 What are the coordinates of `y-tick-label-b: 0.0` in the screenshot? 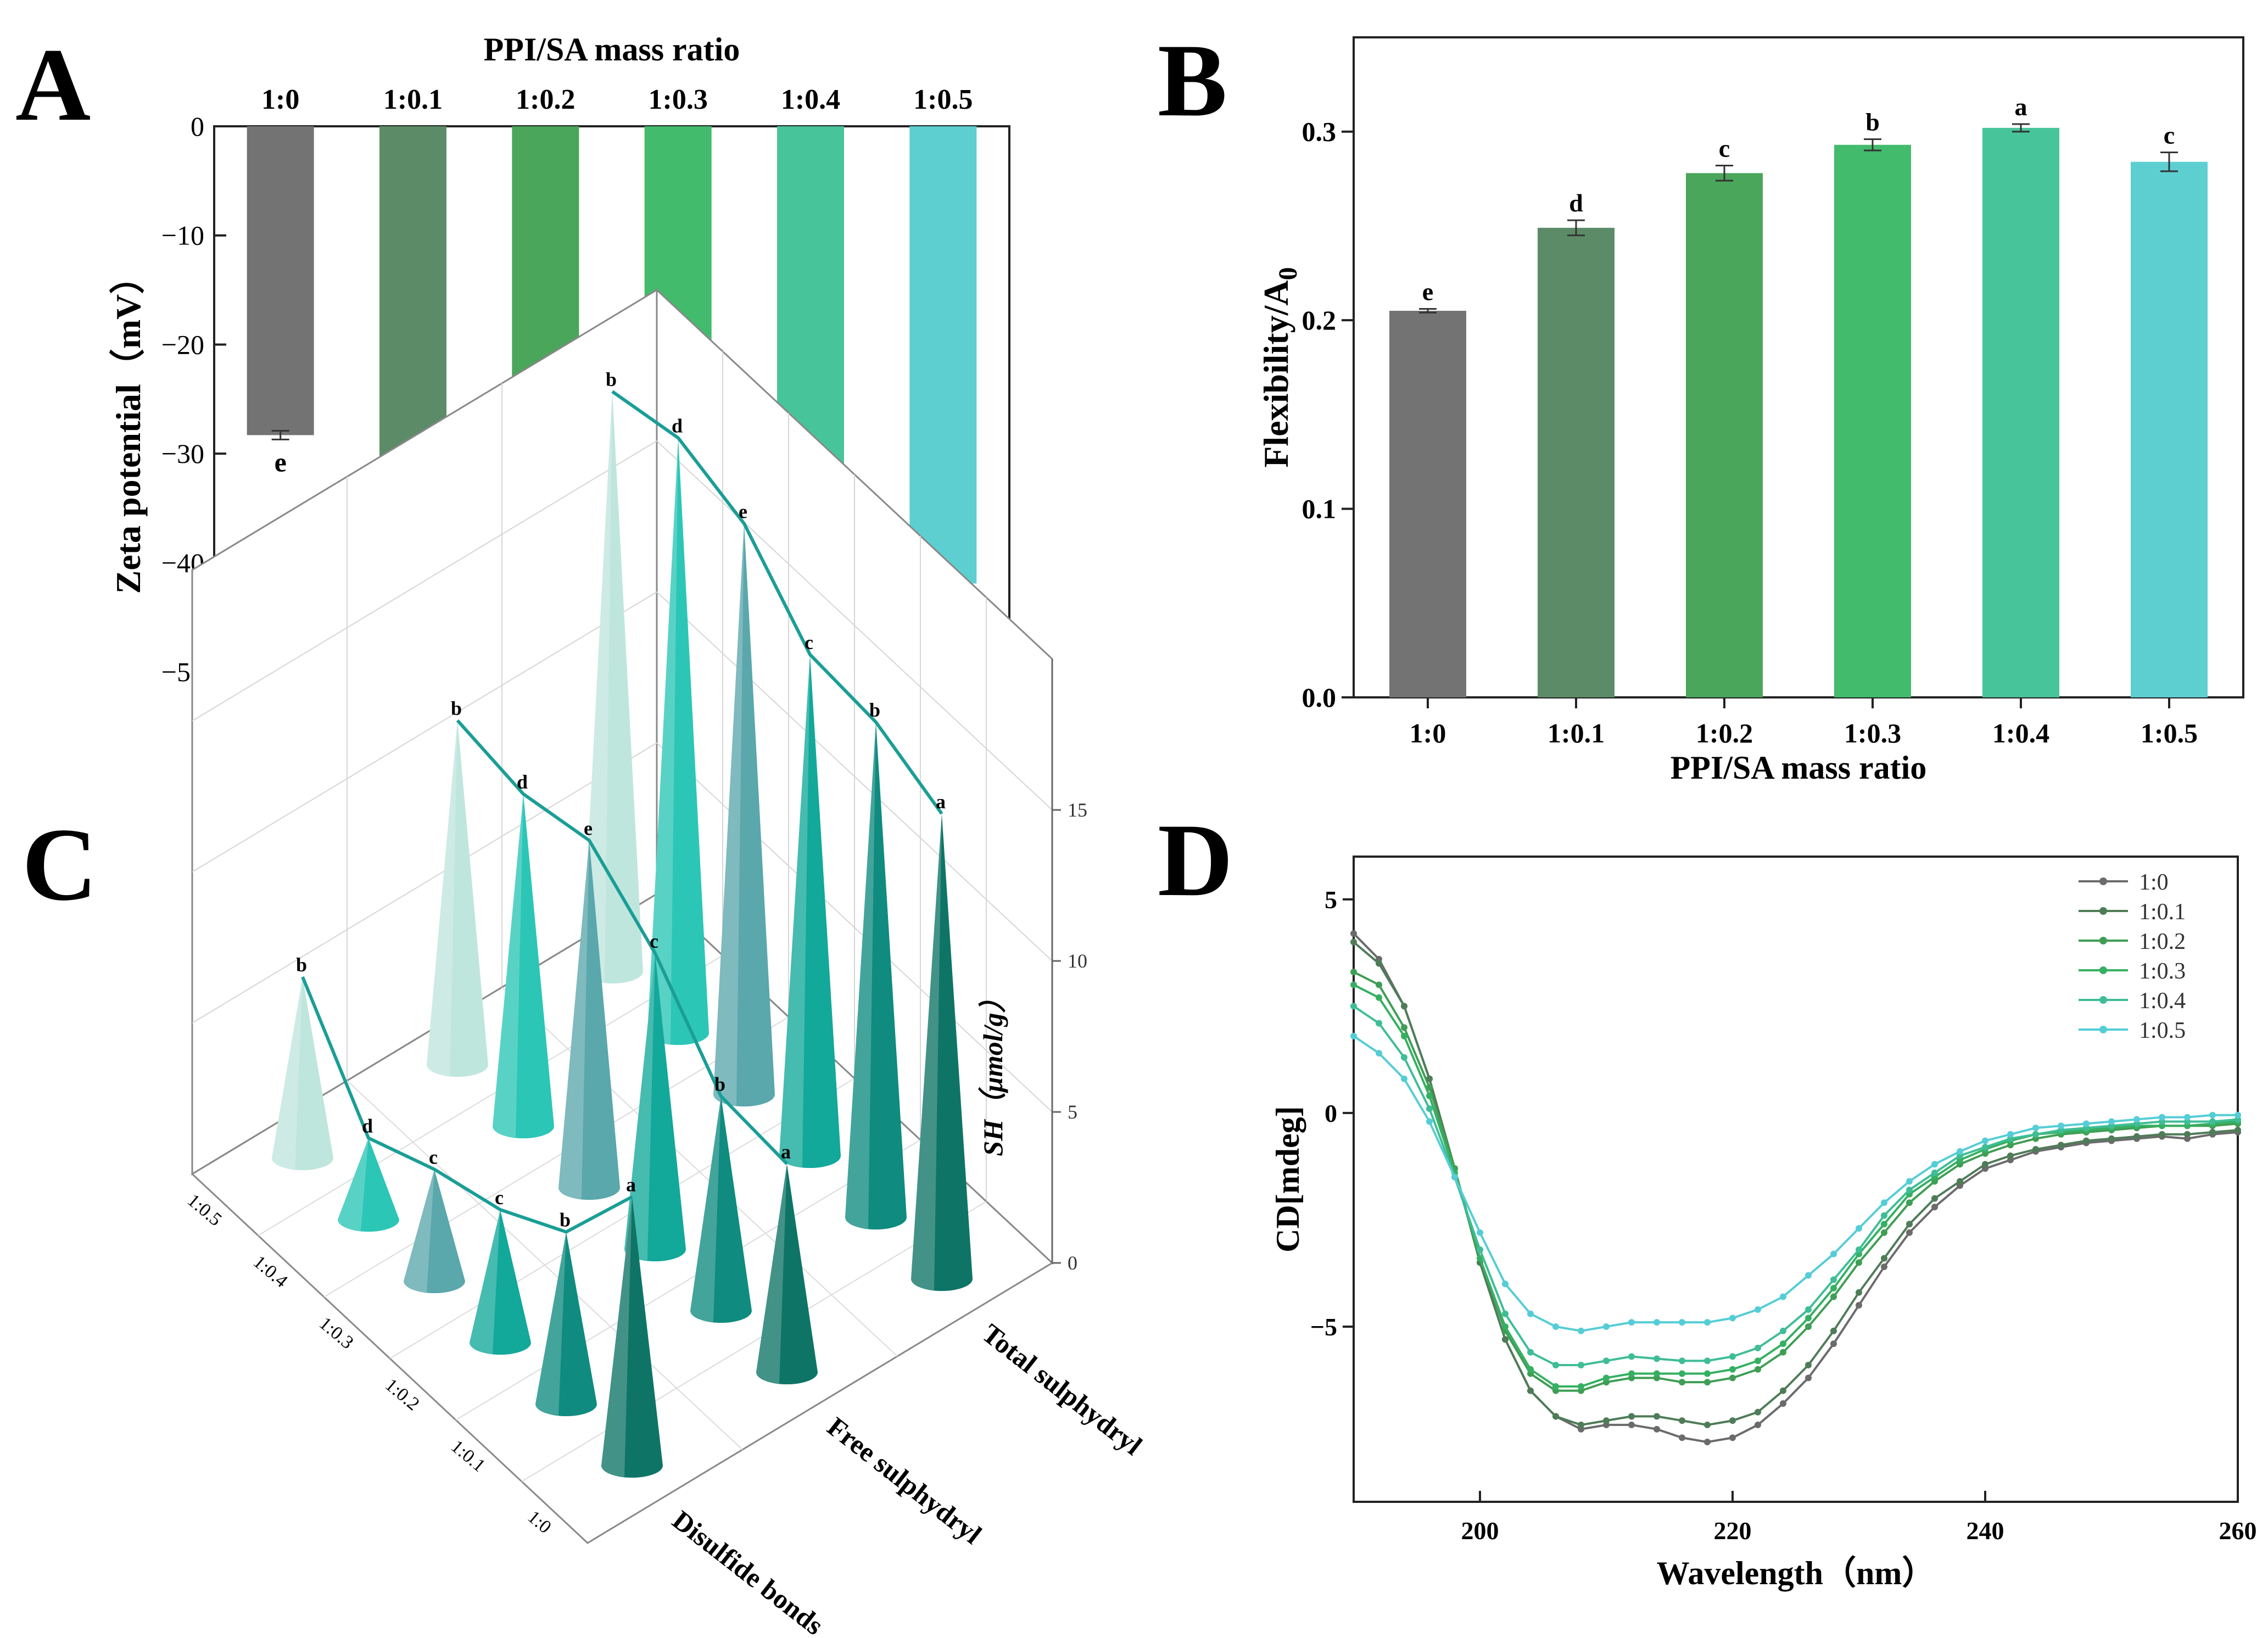 It's located at (1319, 697).